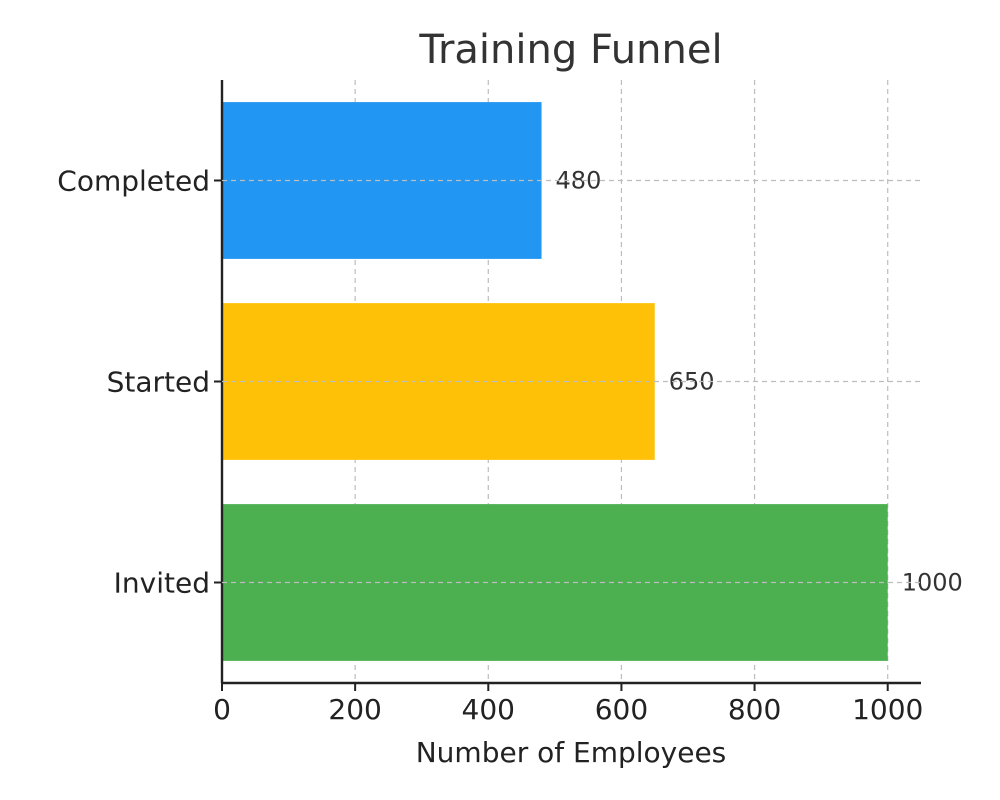 Image resolution: width=1000 pixels, height=800 pixels. What do you see at coordinates (571, 752) in the screenshot?
I see `x-axis-title: Number of Employees` at bounding box center [571, 752].